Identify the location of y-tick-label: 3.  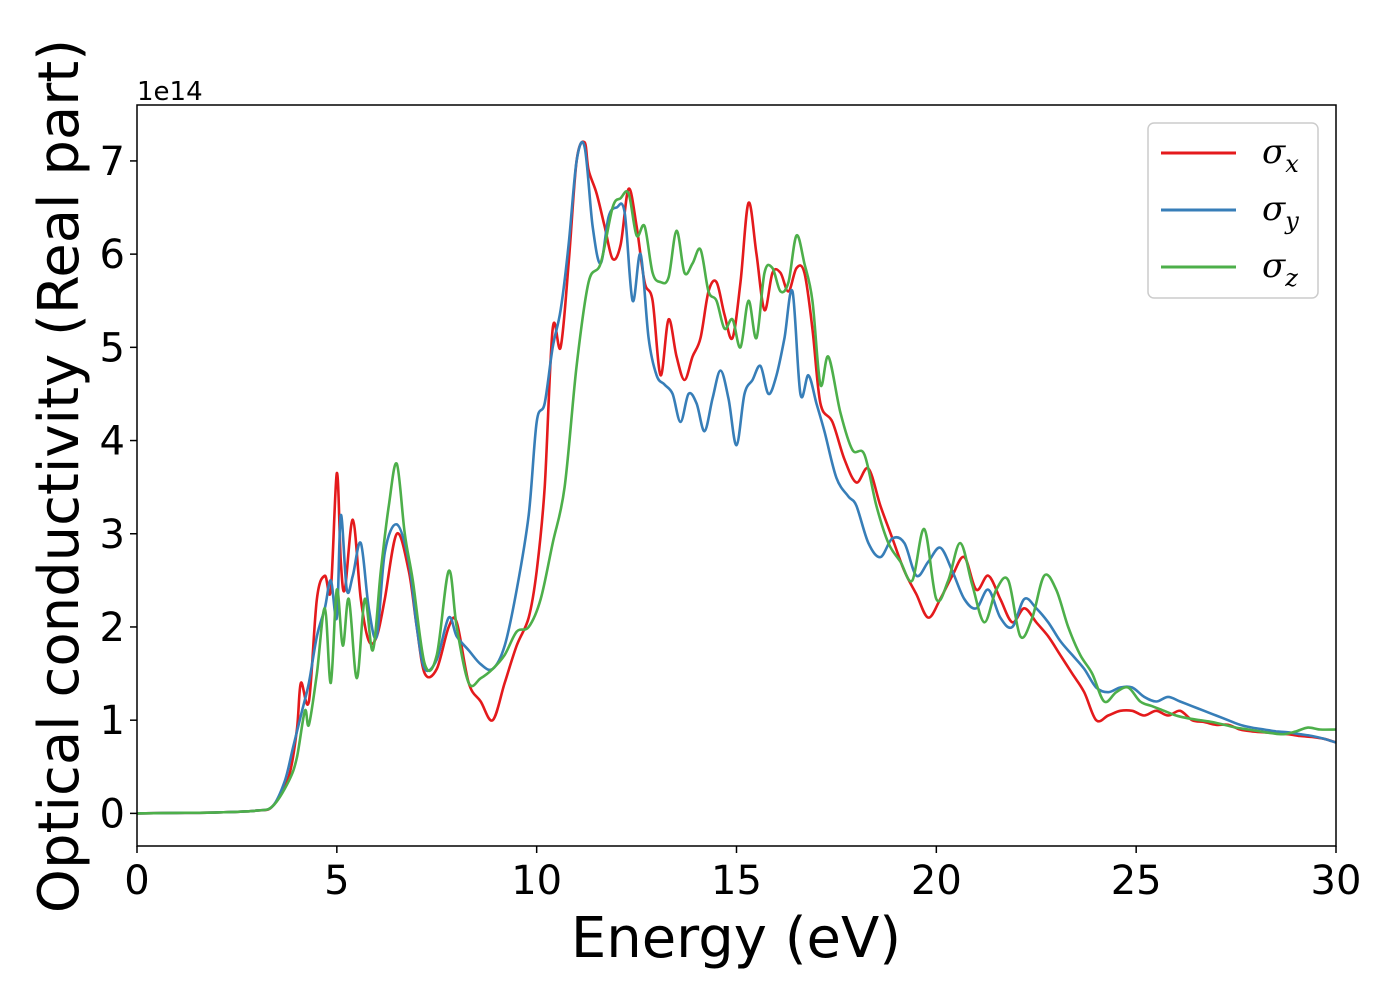
(112, 535).